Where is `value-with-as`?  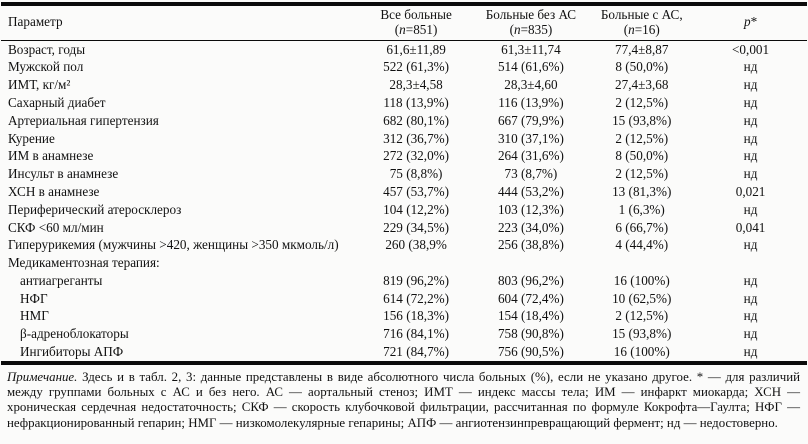 value-with-as is located at coordinates (641, 263).